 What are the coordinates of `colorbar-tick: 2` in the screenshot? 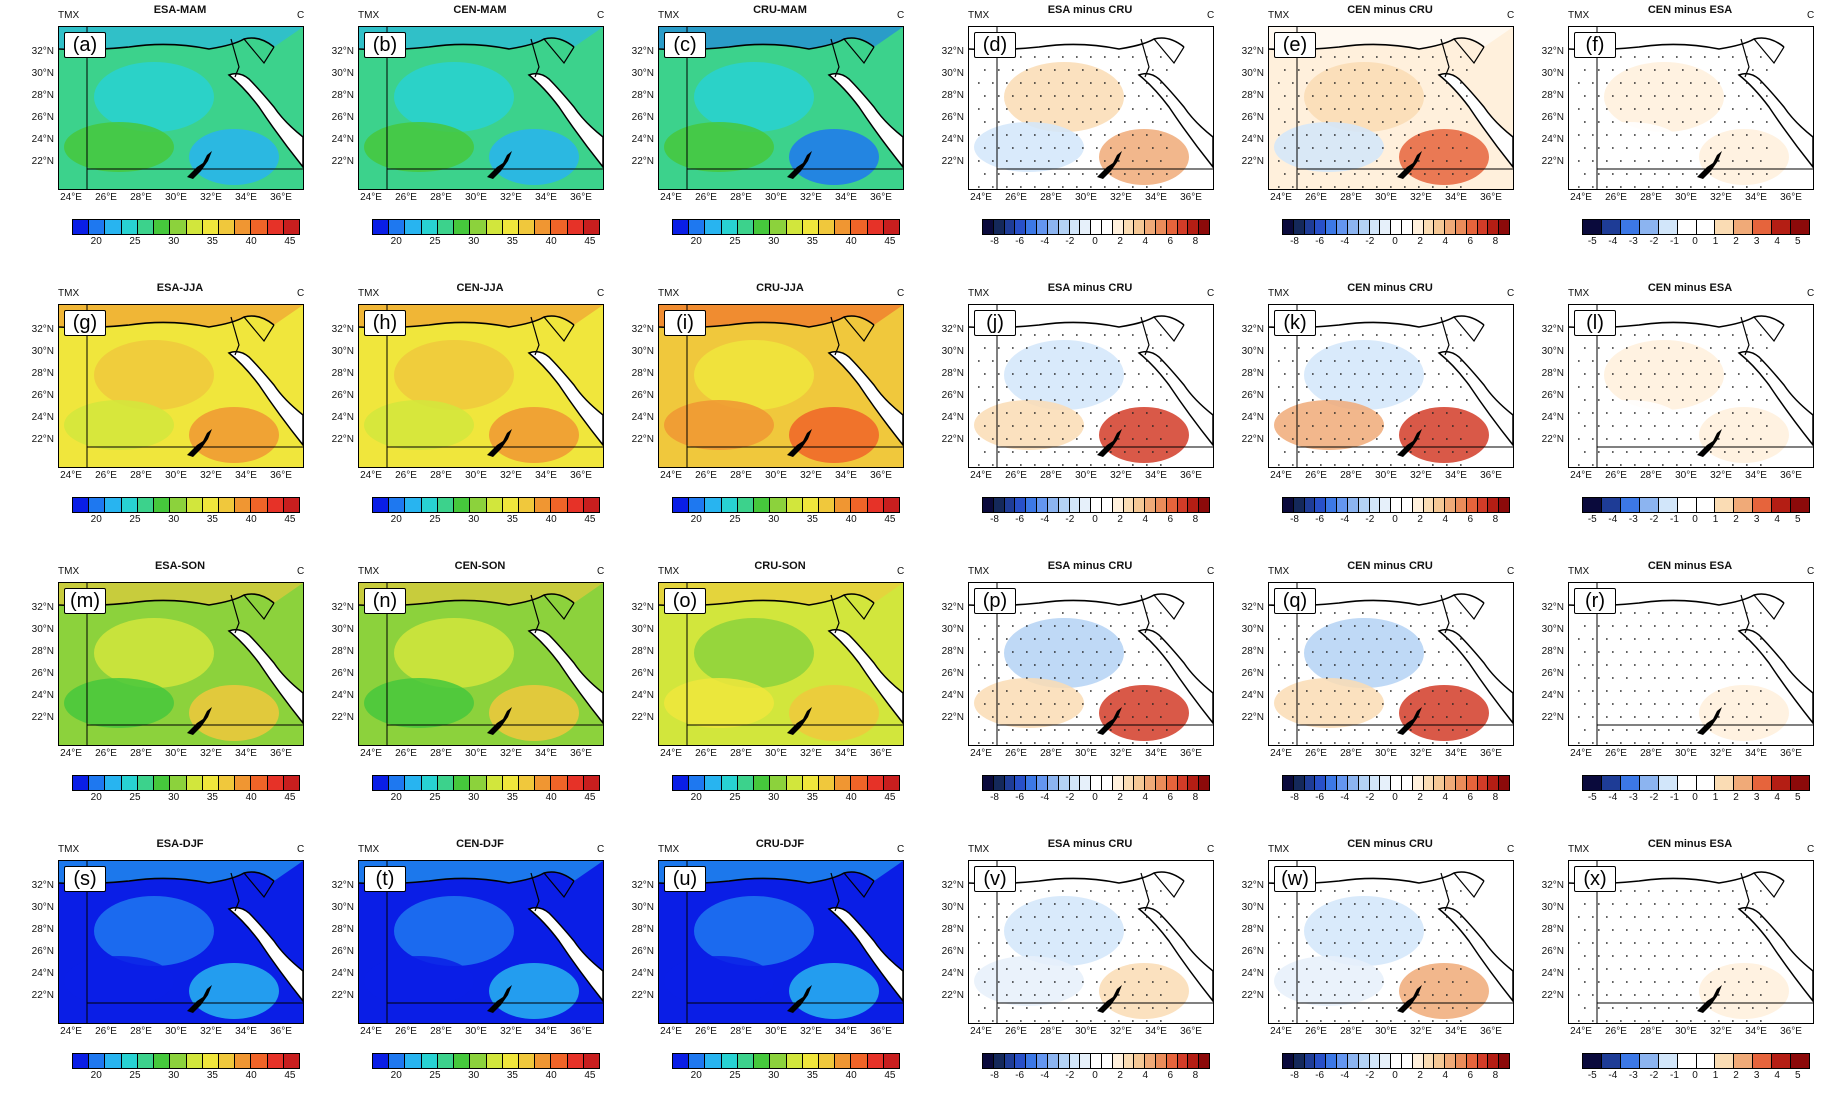 It's located at (1120, 241).